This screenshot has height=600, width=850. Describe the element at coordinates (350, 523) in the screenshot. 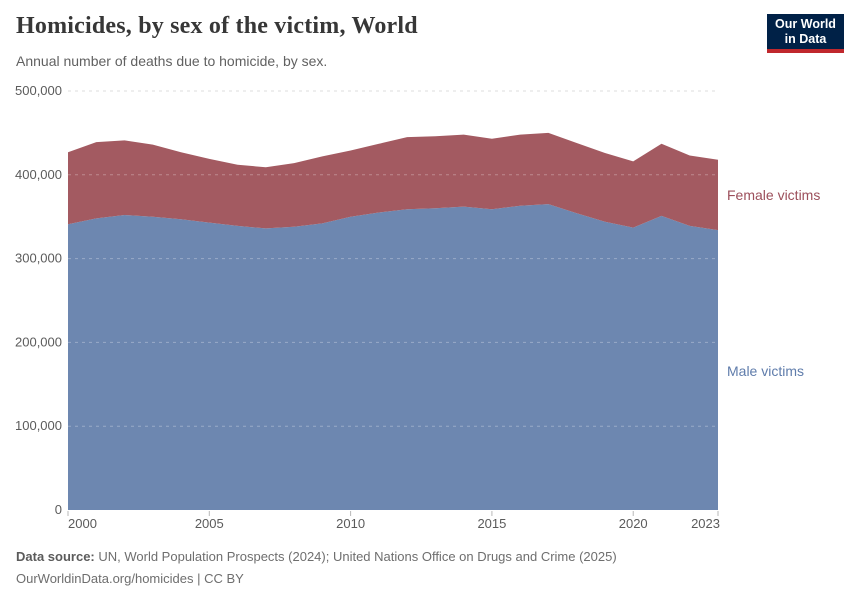

I see `x-axis-label: 2010` at that location.